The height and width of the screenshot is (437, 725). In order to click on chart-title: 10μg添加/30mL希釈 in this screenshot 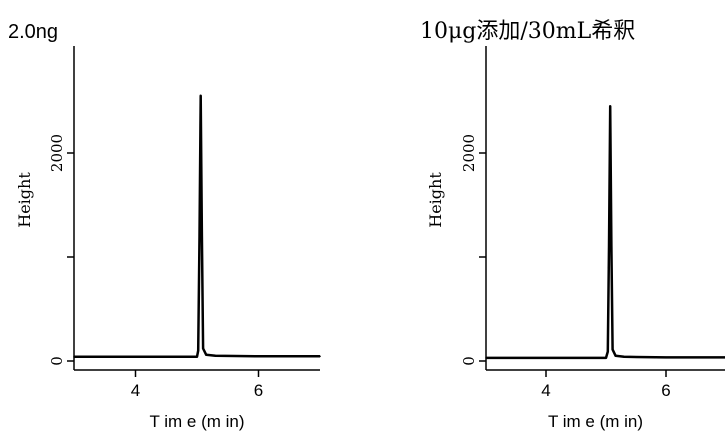, I will do `click(527, 31)`.